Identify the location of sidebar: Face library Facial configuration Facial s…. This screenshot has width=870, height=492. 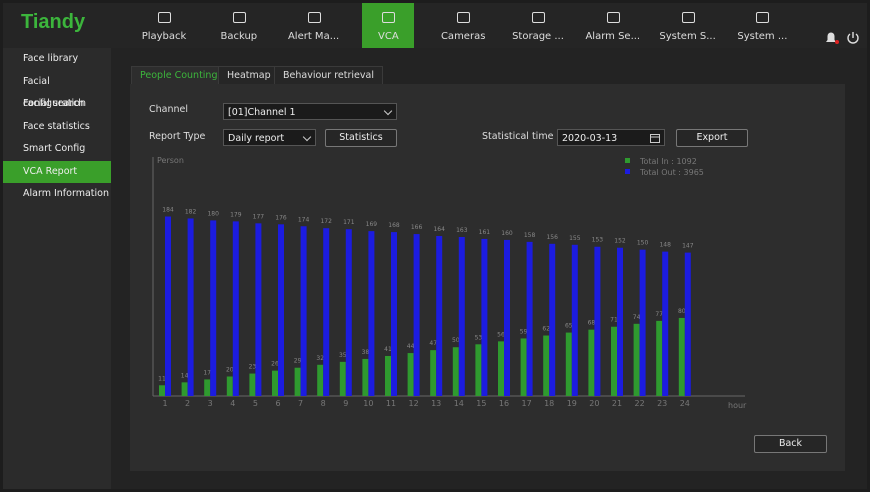
(57, 268).